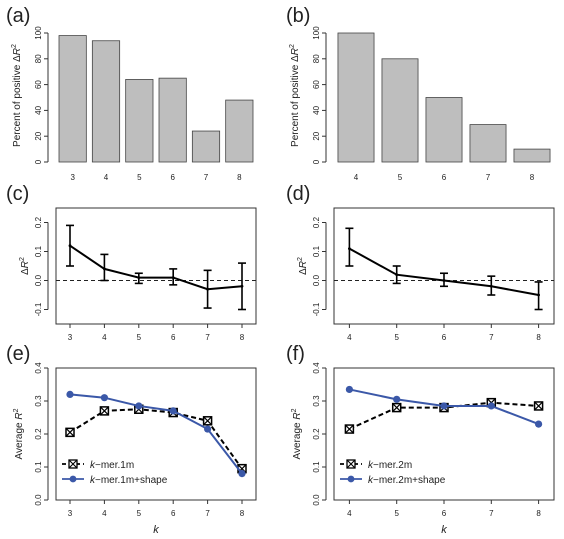  Describe the element at coordinates (316, 33) in the screenshot. I see `y-tick-label: 100` at that location.